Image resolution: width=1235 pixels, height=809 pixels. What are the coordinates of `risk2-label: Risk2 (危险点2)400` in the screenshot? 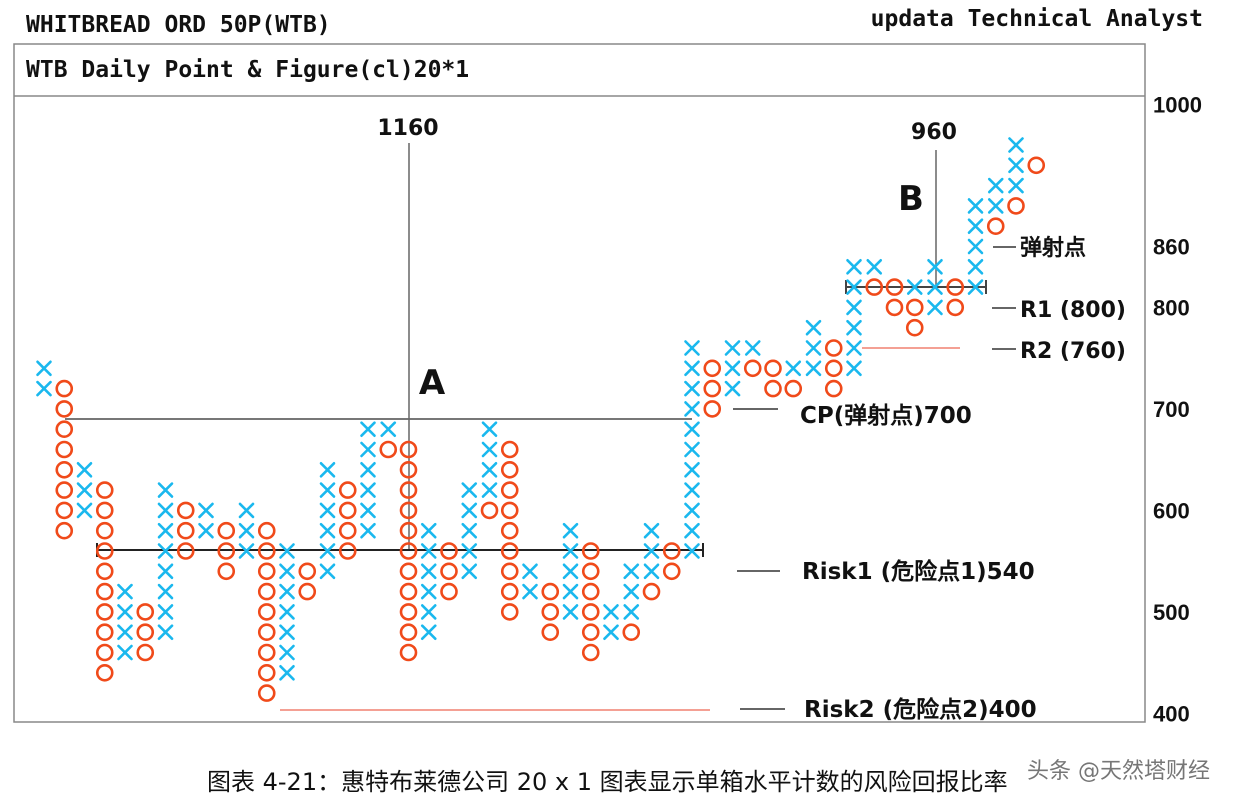 It's located at (920, 709).